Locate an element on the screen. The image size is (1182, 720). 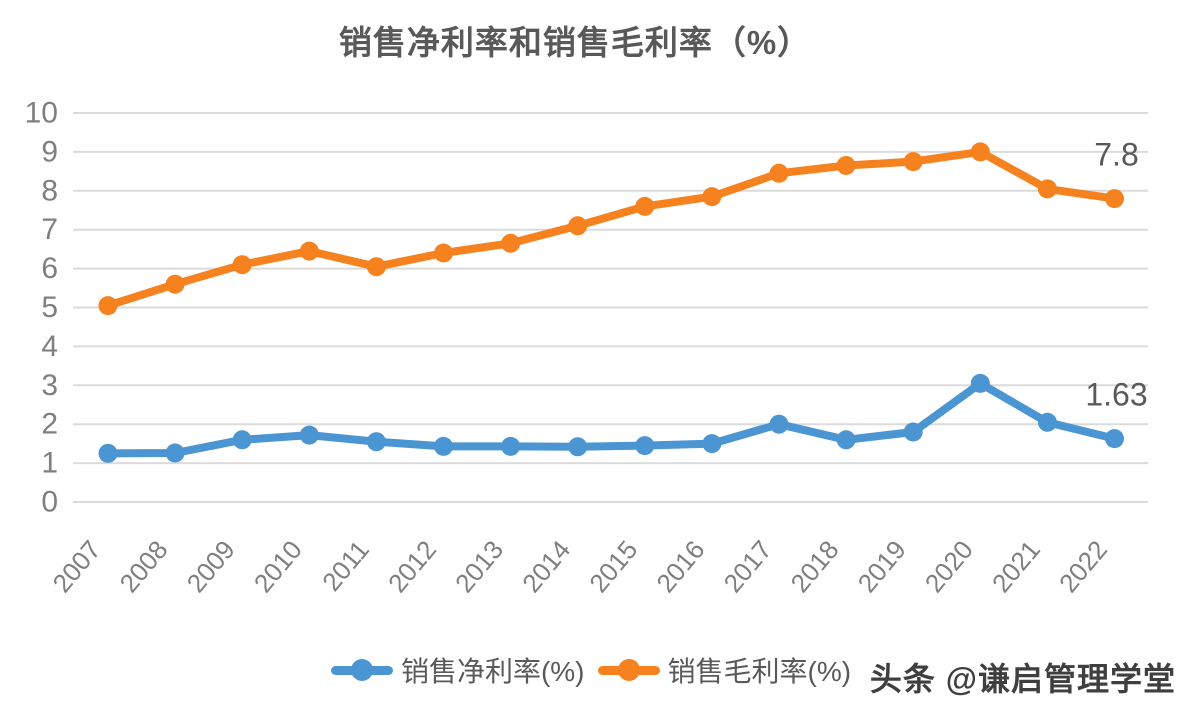
y-axis-tick-label: 4 is located at coordinates (49, 346).